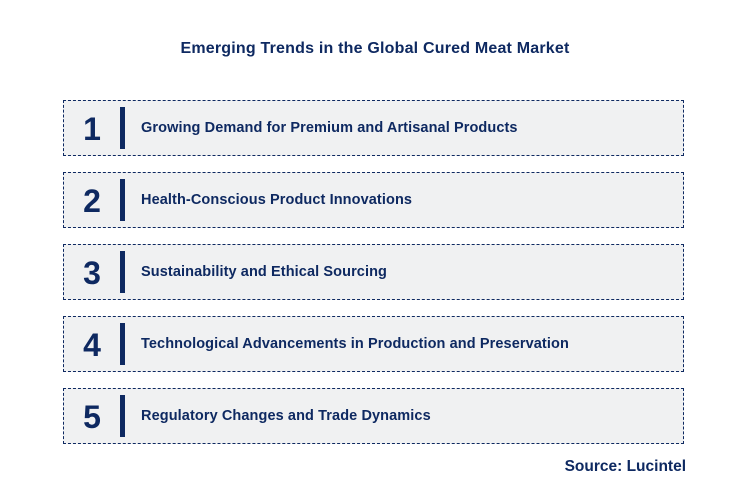 This screenshot has width=729, height=501. What do you see at coordinates (92, 129) in the screenshot?
I see `trend-number: 1` at bounding box center [92, 129].